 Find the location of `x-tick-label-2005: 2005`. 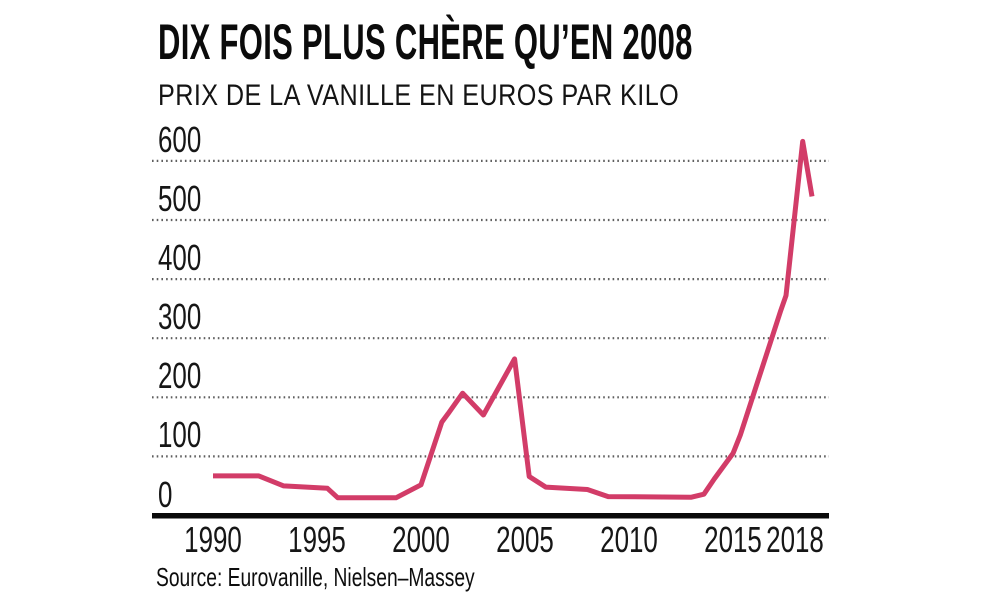

x-tick-label-2005: 2005 is located at coordinates (525, 539).